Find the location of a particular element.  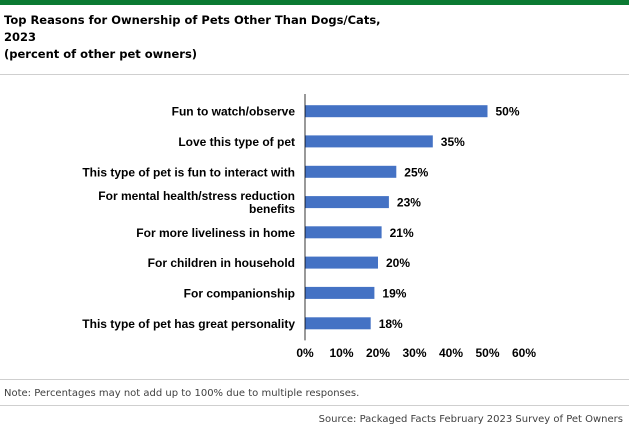

category-label-2: Love this type of pet is located at coordinates (236, 142).